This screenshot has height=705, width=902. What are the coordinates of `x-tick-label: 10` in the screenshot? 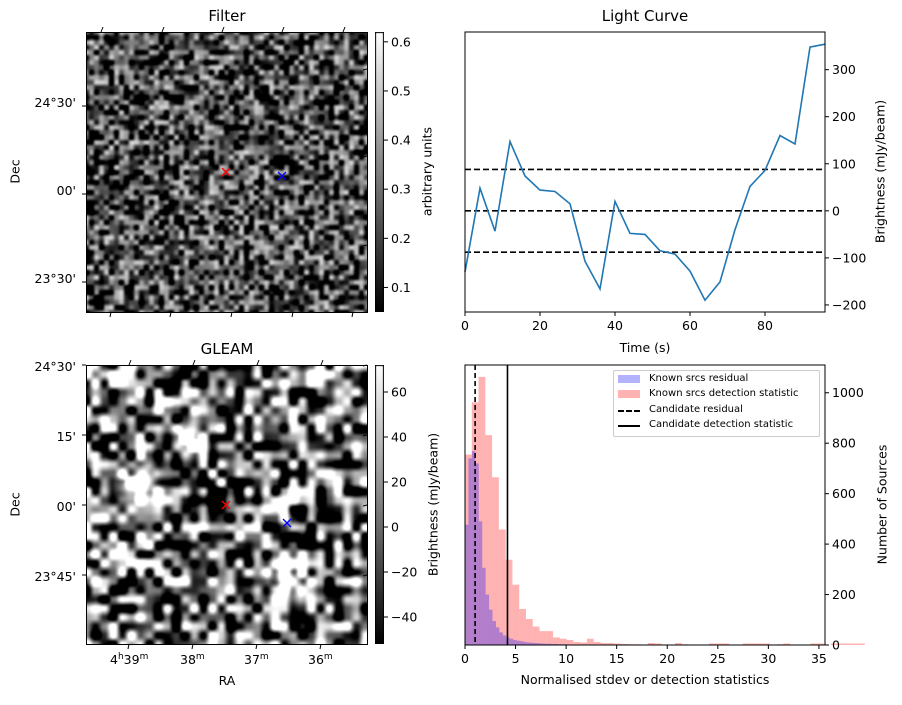 It's located at (566, 658).